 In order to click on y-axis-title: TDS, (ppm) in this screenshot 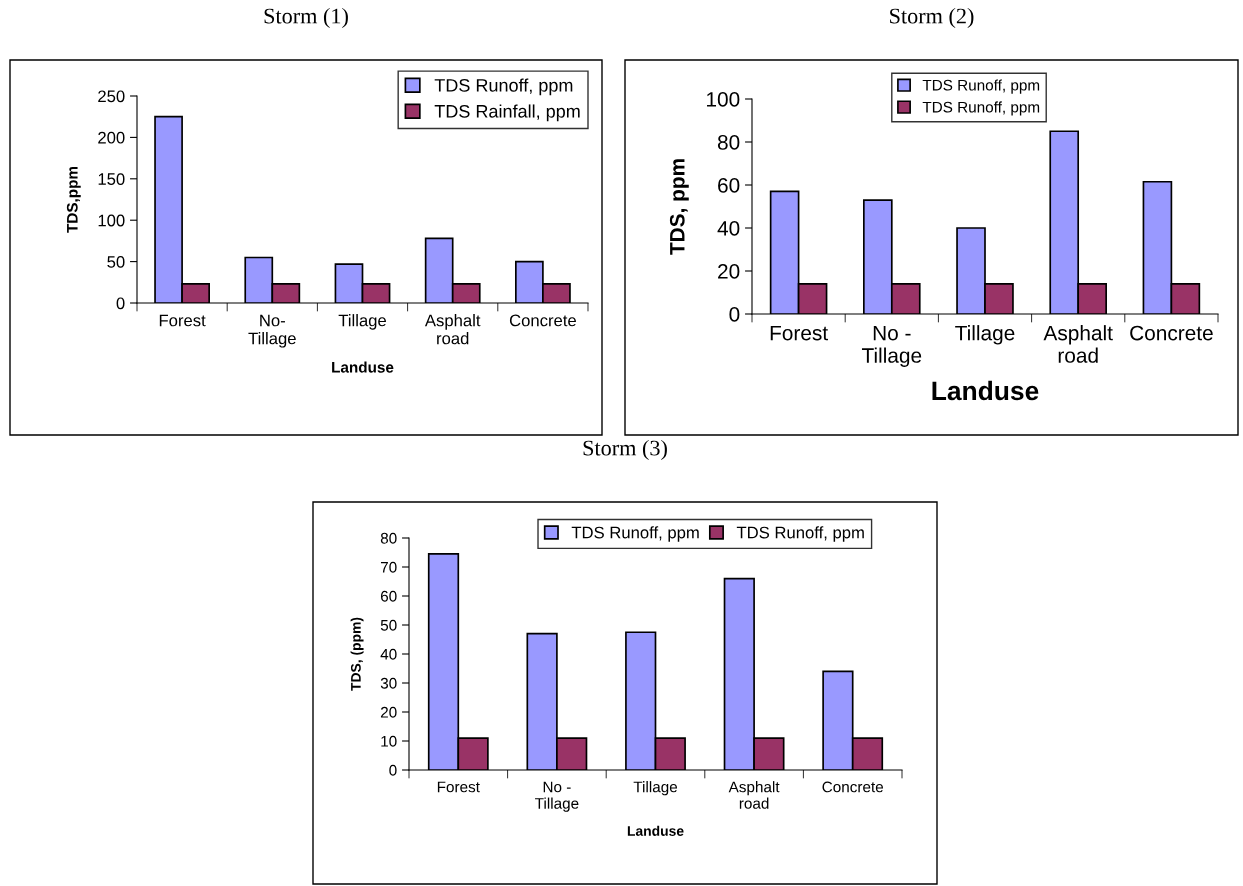, I will do `click(357, 654)`.